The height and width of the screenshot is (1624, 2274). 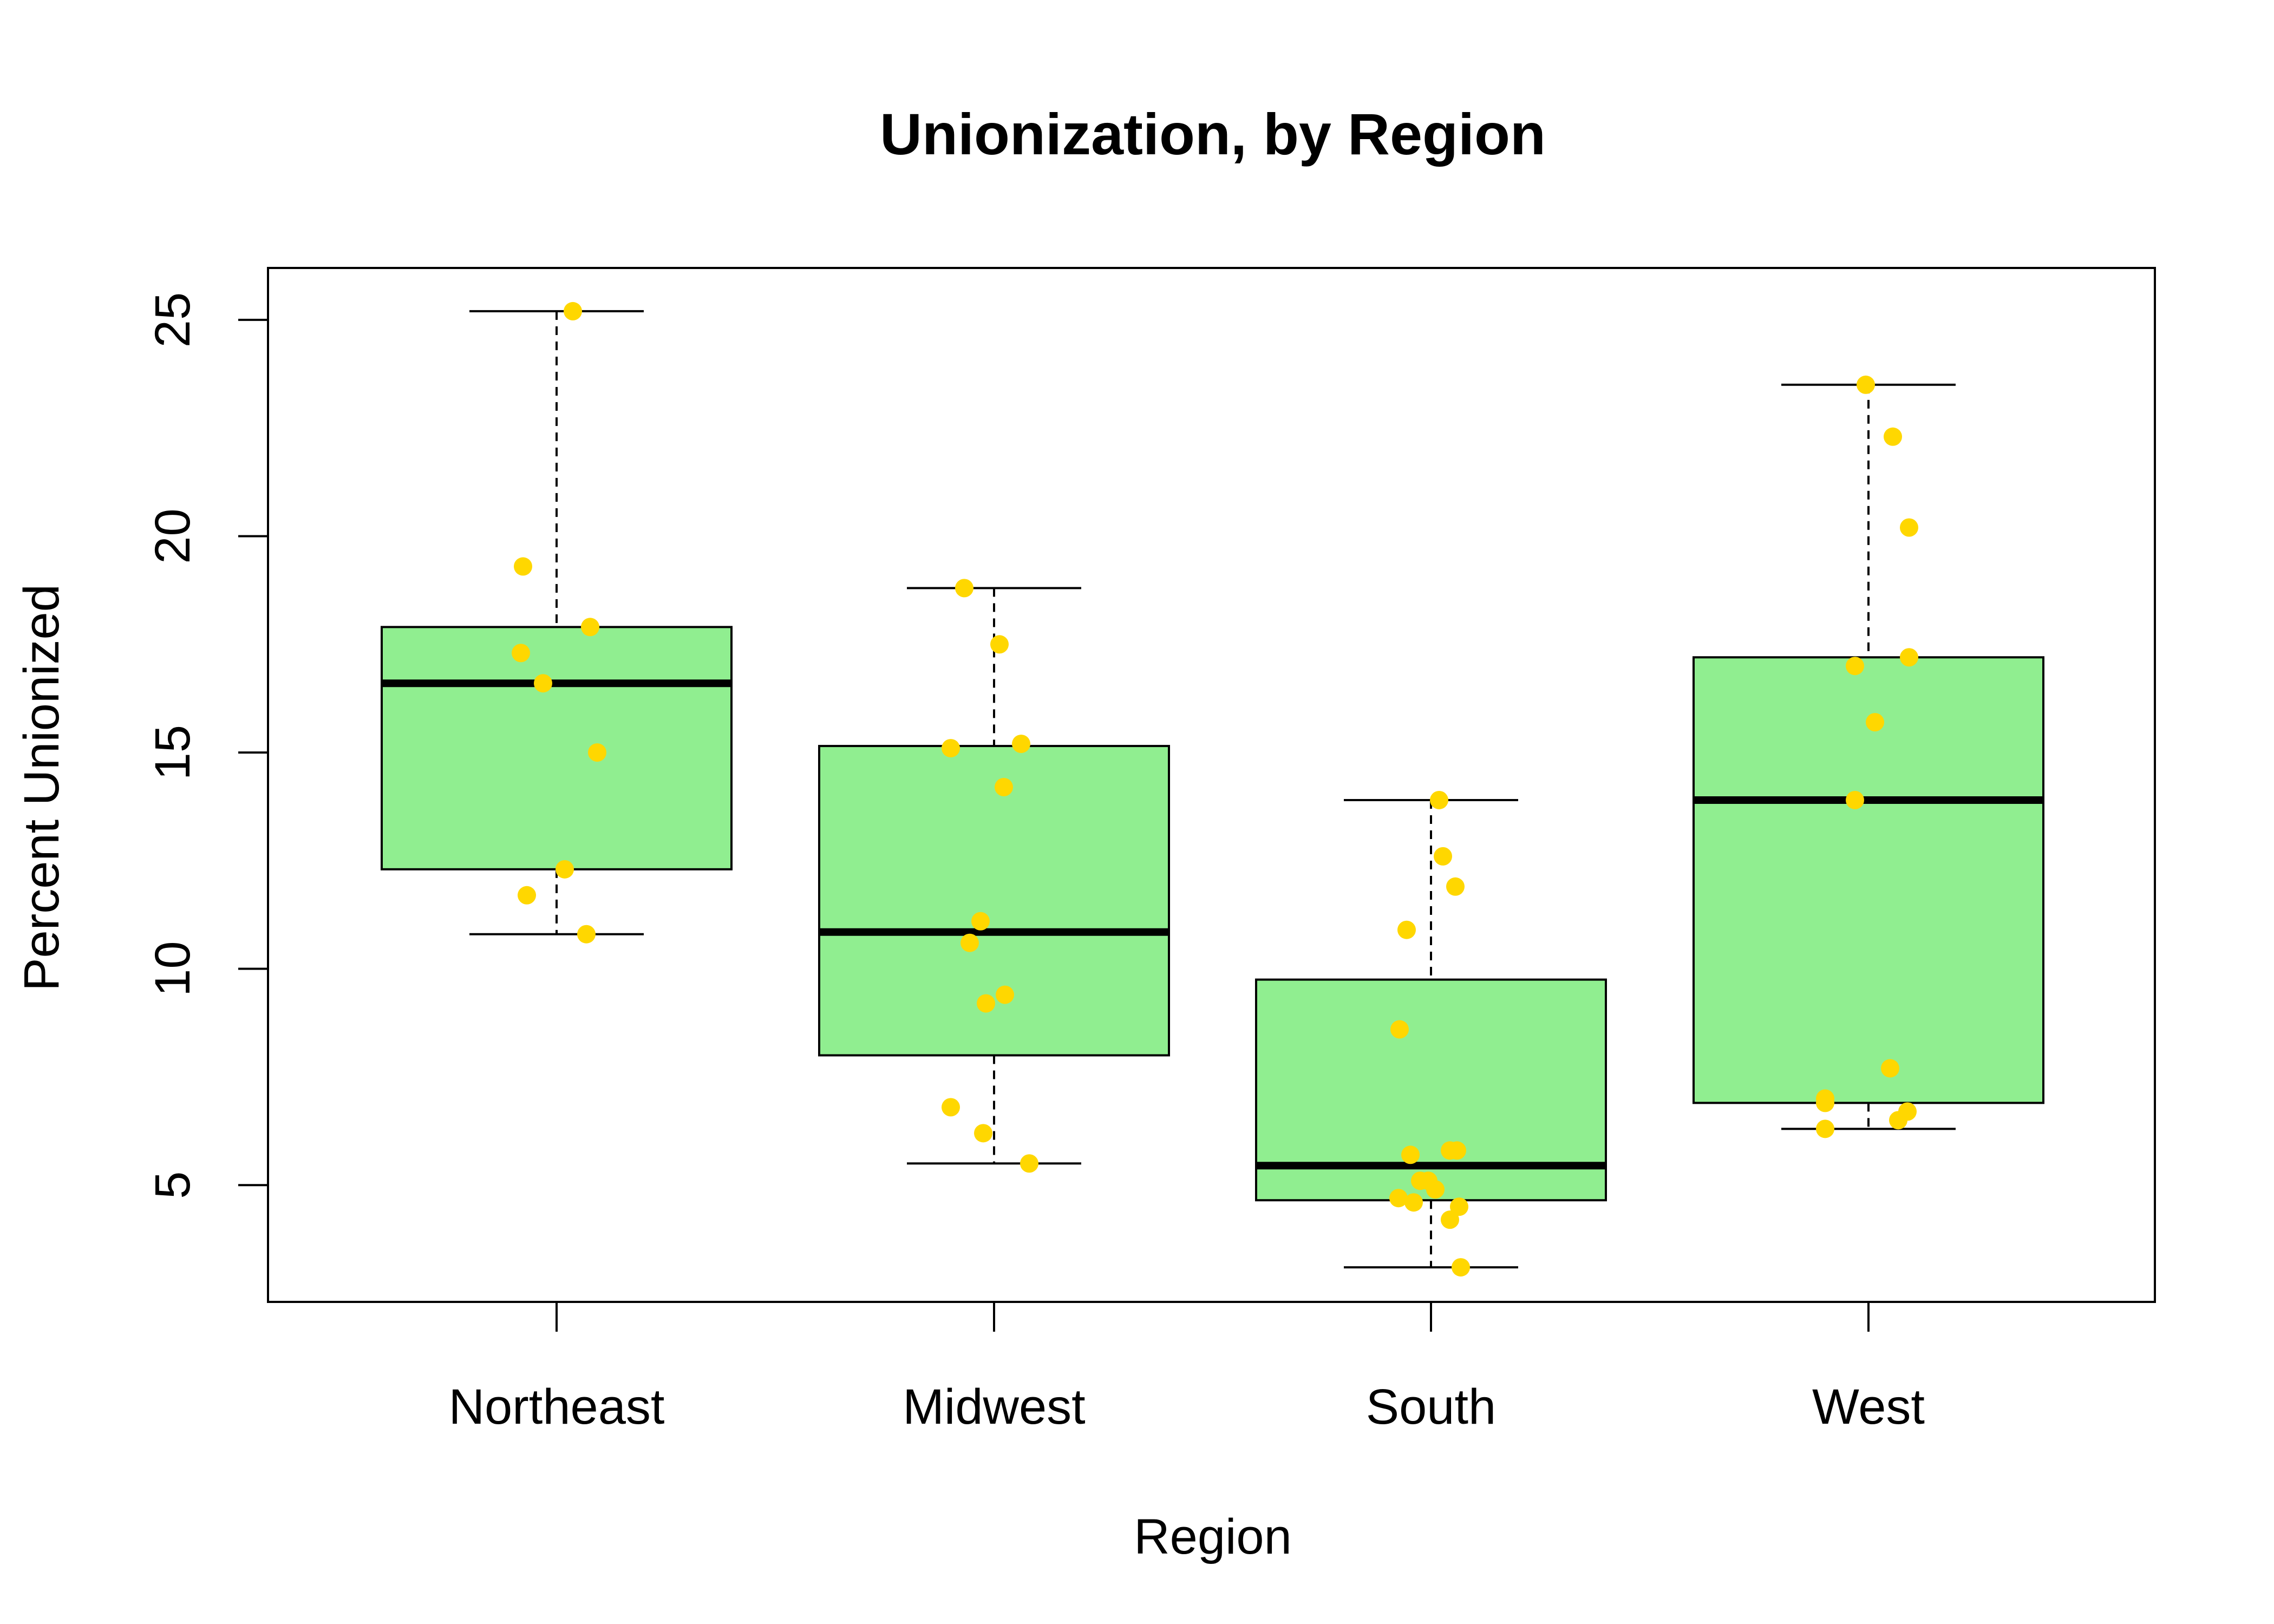 What do you see at coordinates (172, 536) in the screenshot?
I see `y-tick-label: 20` at bounding box center [172, 536].